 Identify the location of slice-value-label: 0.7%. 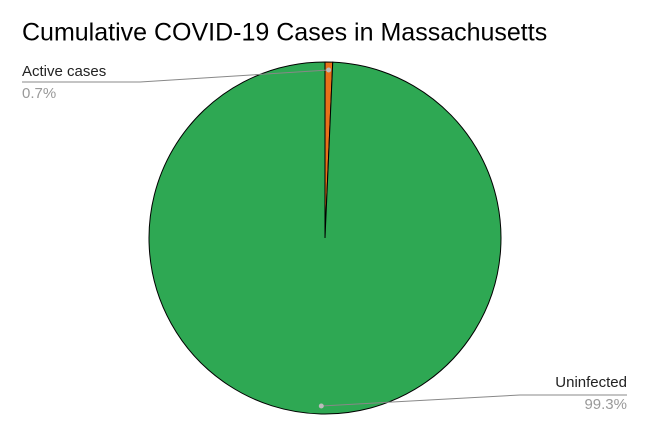
(39, 93).